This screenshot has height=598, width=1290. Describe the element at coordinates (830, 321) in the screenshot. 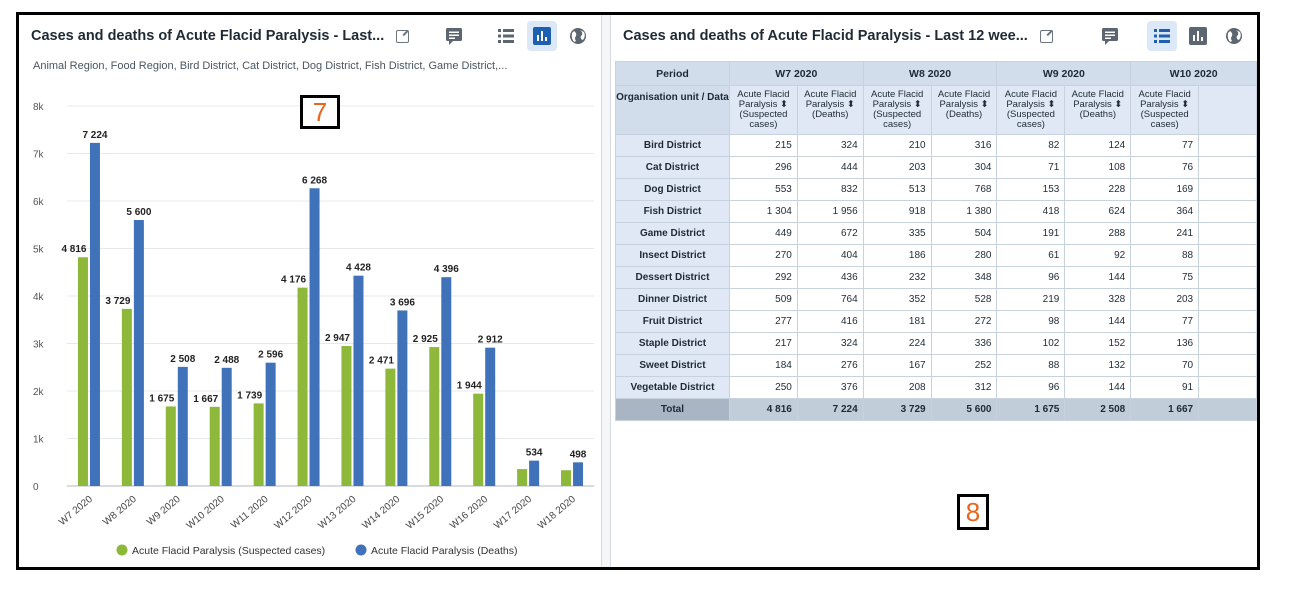

I see `table-cell: 416` at that location.